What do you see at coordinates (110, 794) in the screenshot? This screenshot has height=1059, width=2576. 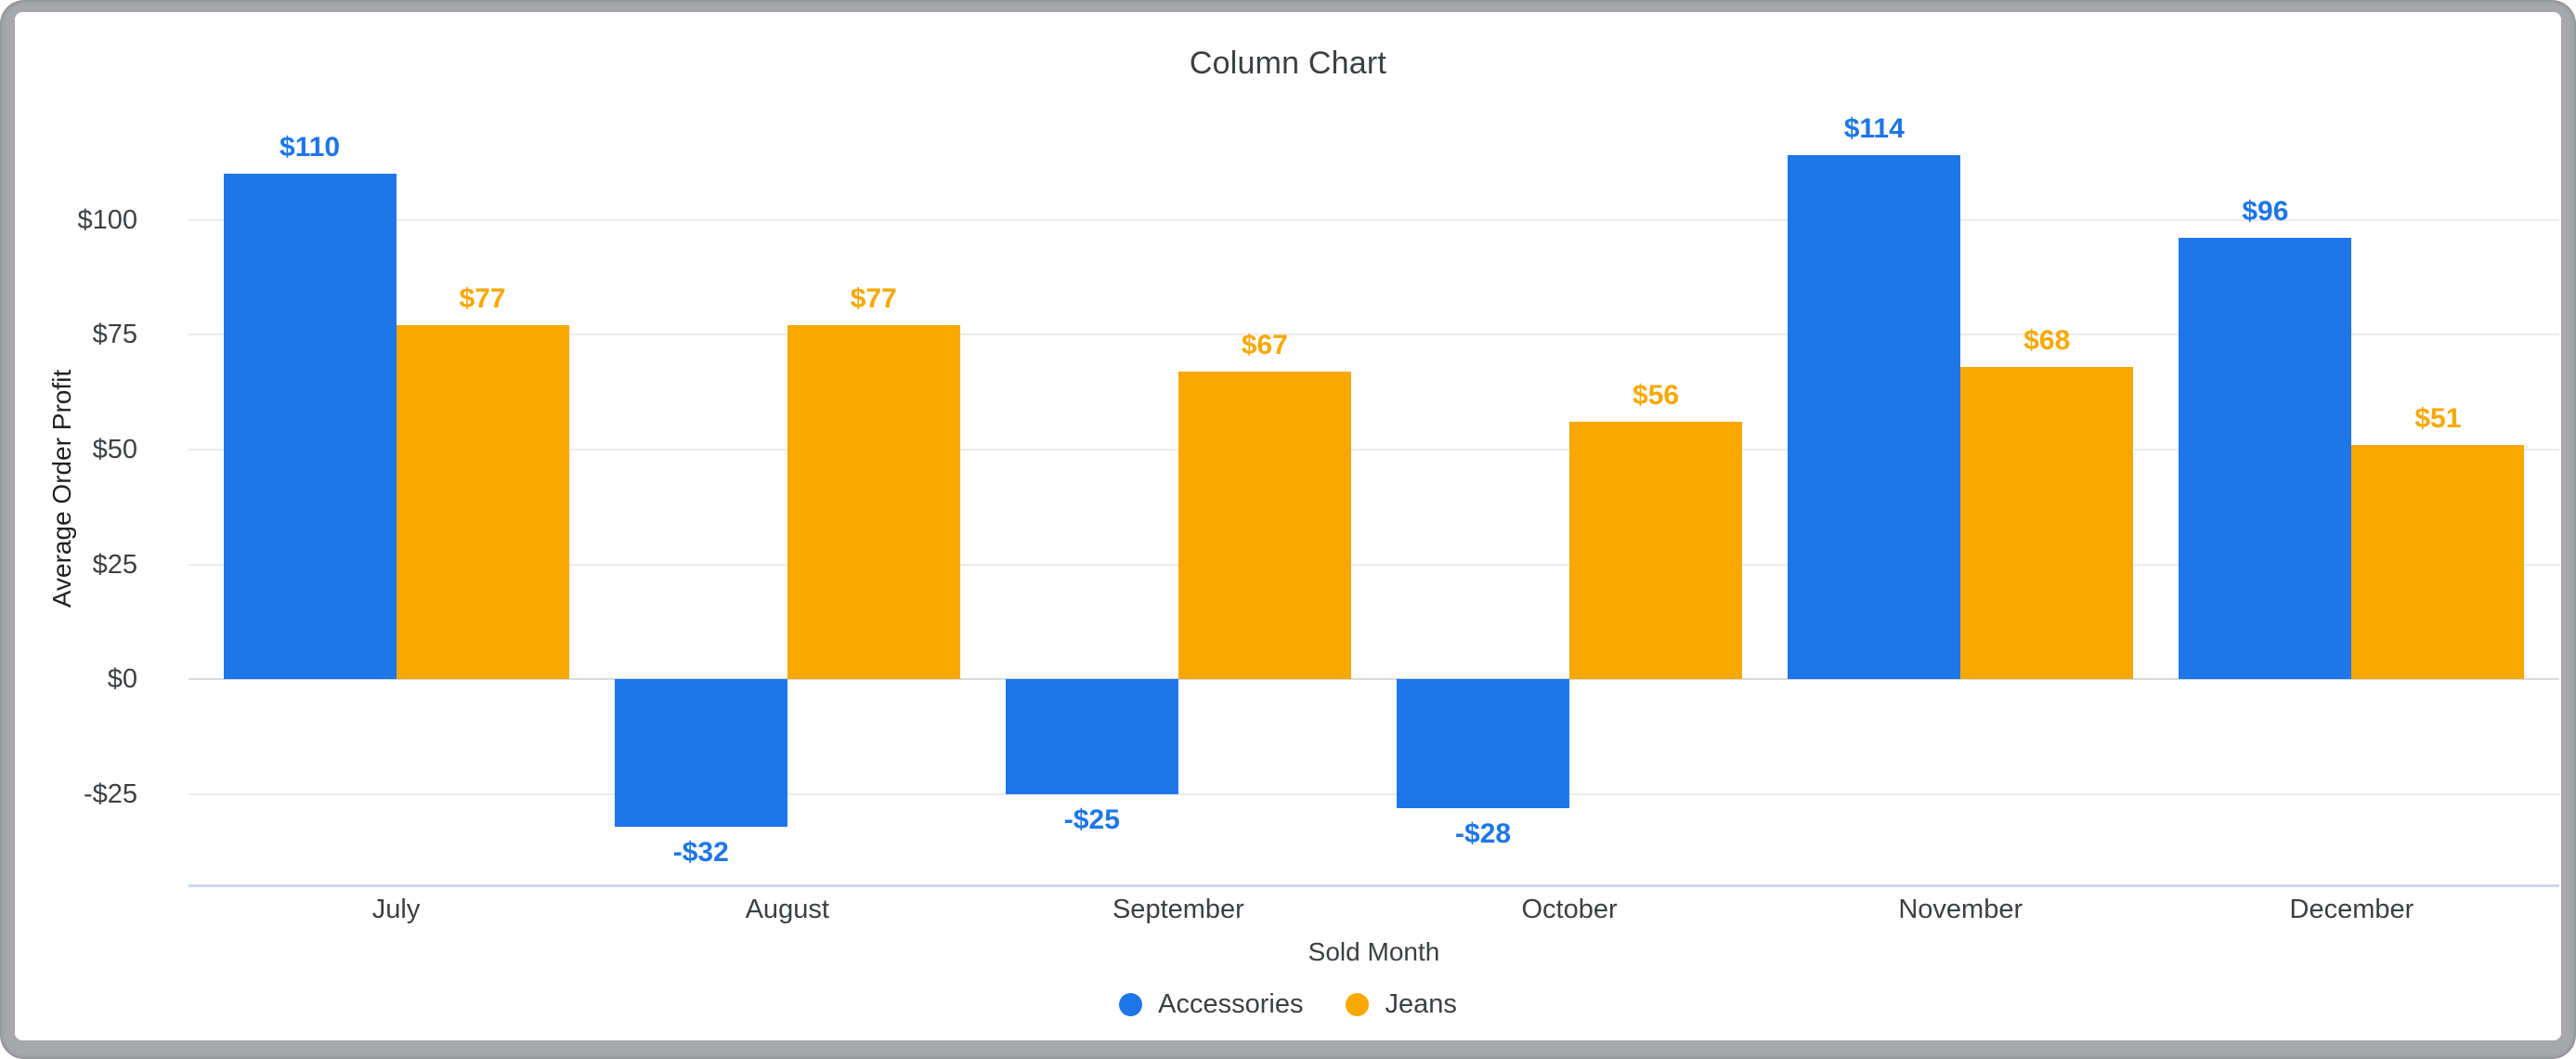 I see `y-axis-tick-label: -$25` at bounding box center [110, 794].